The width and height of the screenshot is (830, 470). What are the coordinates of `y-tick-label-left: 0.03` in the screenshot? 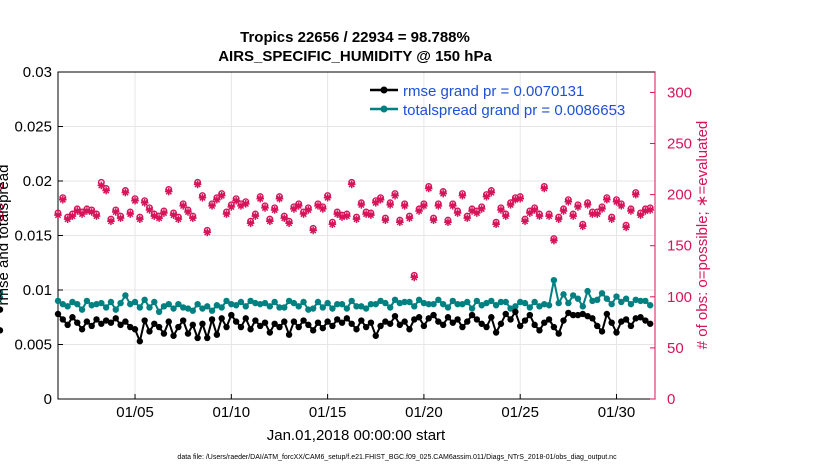 It's located at (37, 72).